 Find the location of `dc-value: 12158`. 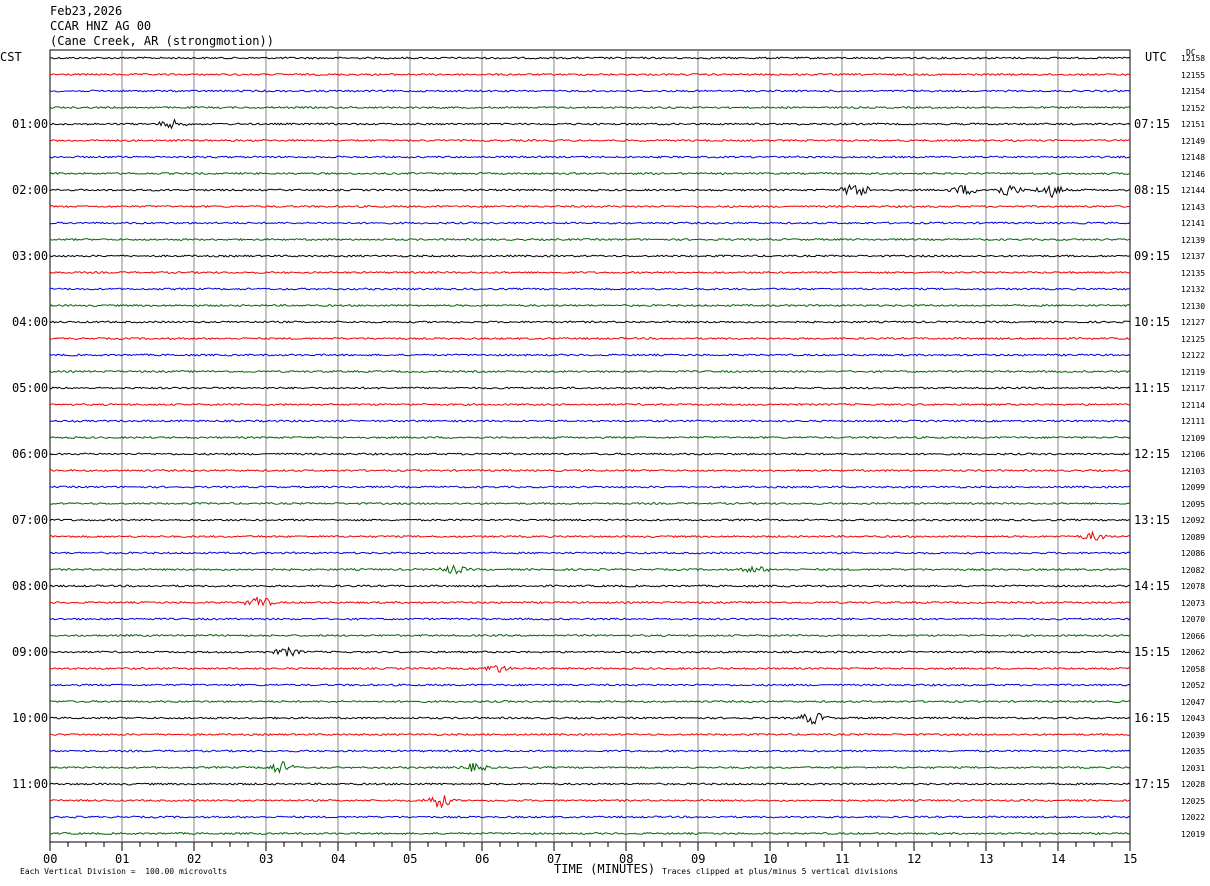

dc-value: 12158 is located at coordinates (1193, 58).